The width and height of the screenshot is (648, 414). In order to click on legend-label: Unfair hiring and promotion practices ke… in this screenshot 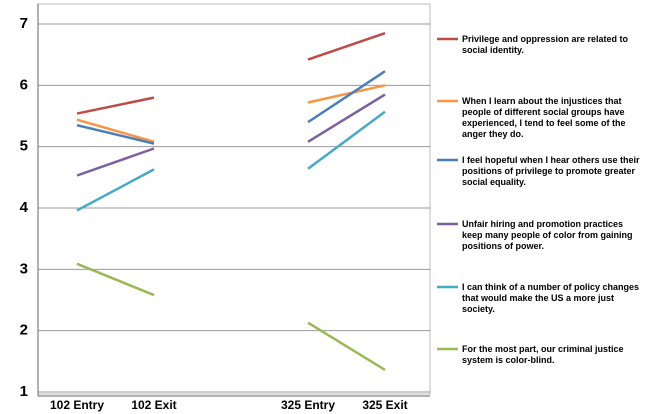, I will do `click(547, 235)`.